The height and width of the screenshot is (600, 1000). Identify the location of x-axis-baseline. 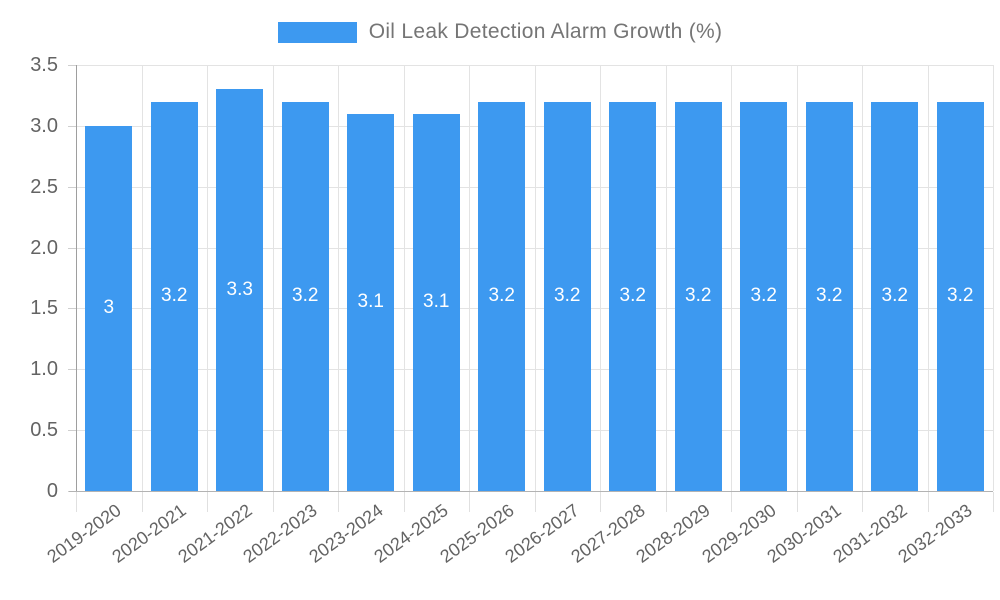
(531, 491).